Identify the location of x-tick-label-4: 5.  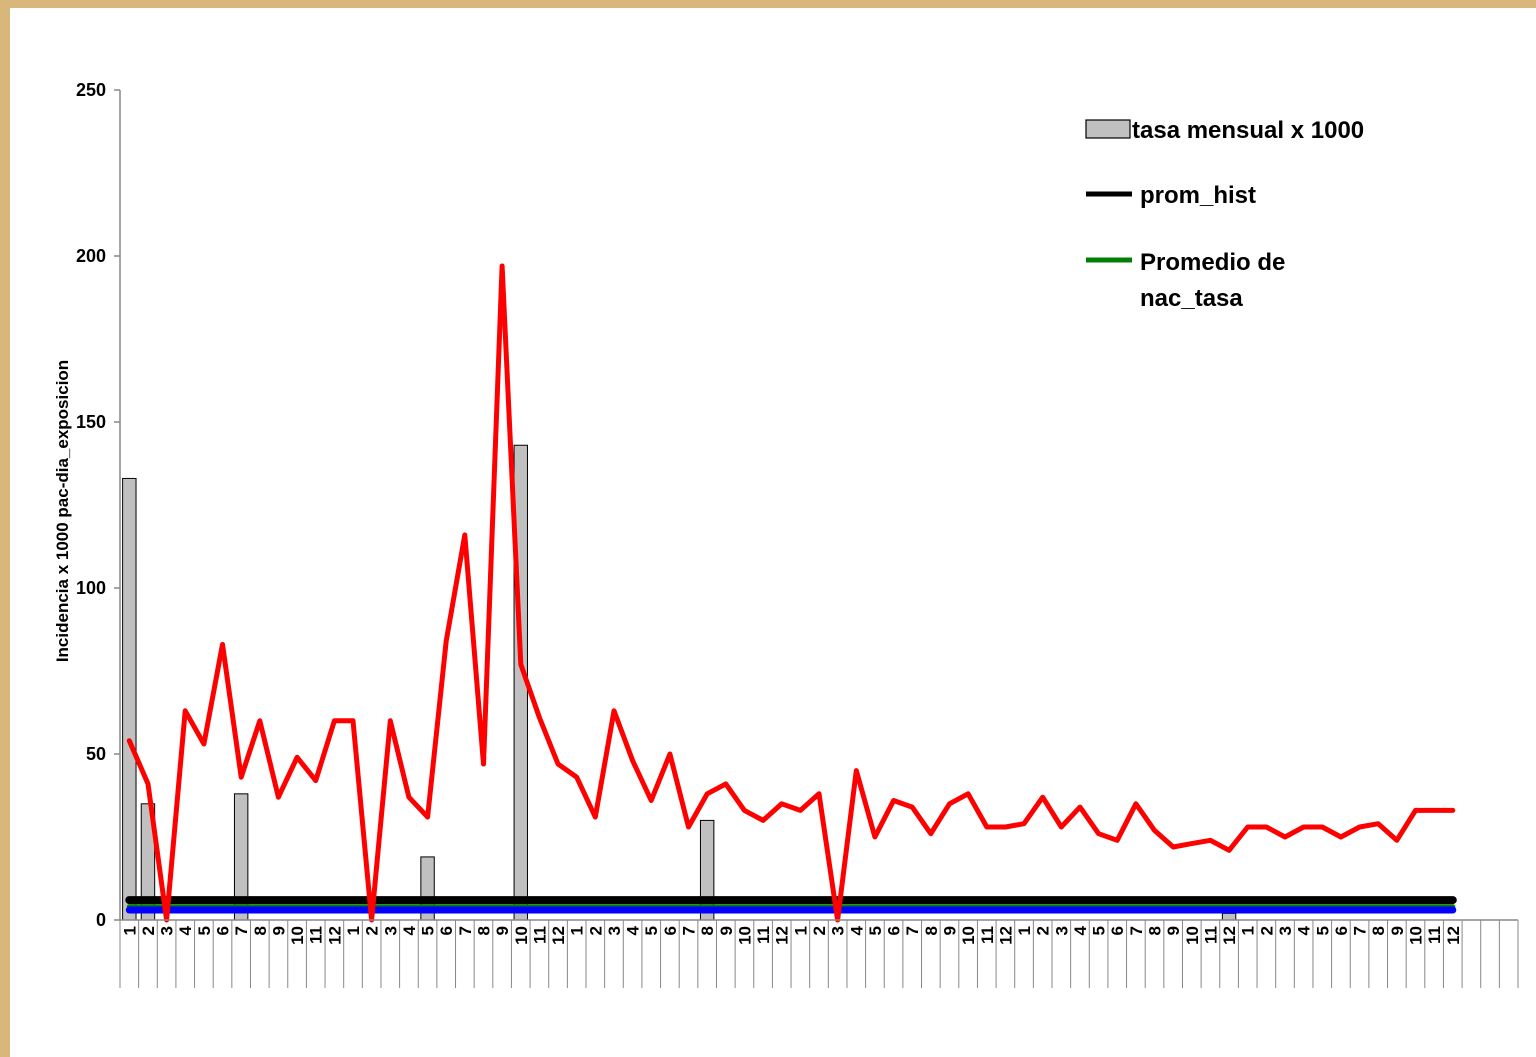
(204, 930).